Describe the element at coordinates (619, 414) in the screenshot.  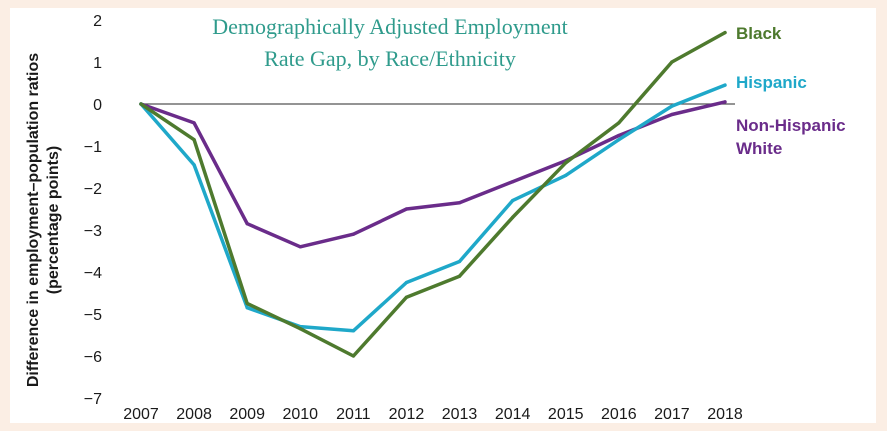
I see `x-tick-label: 2016` at that location.